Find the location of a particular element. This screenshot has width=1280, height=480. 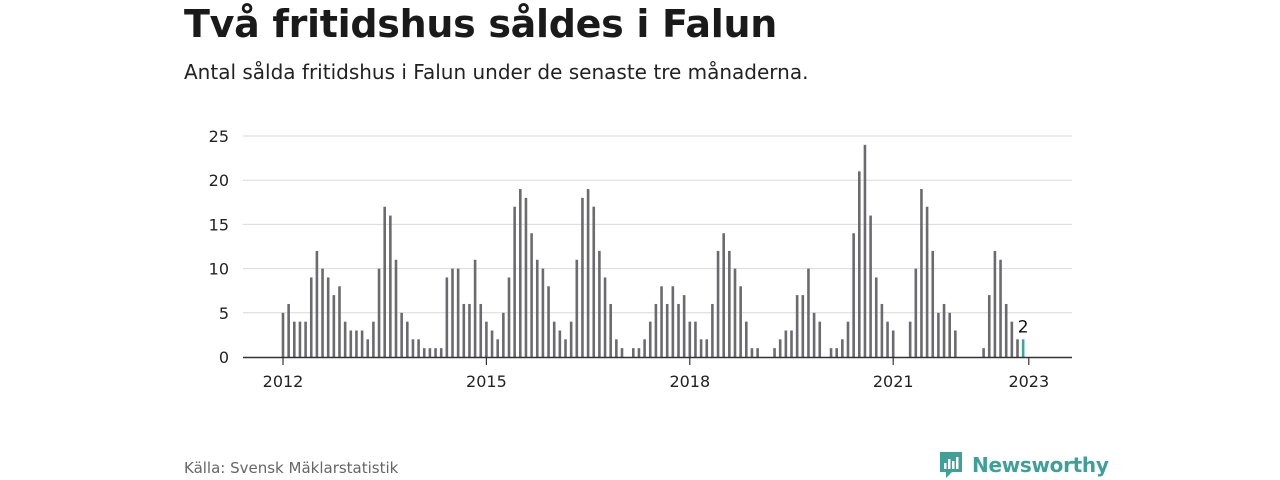

y-tick-label: 0 is located at coordinates (224, 357).